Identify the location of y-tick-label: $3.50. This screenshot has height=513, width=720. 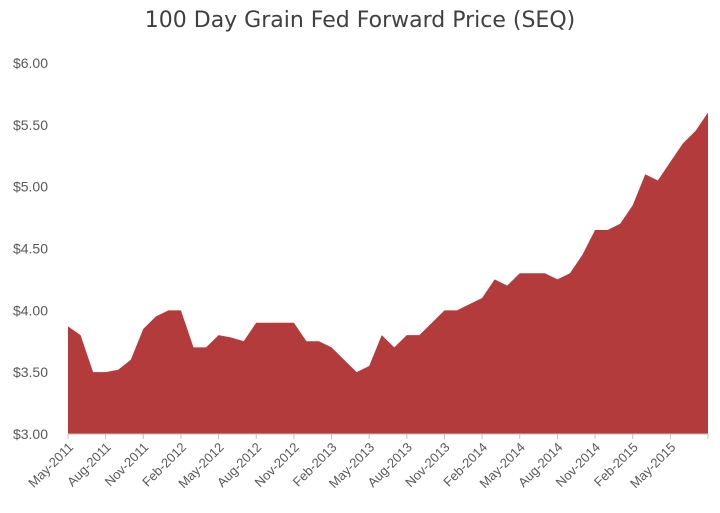
(30, 372).